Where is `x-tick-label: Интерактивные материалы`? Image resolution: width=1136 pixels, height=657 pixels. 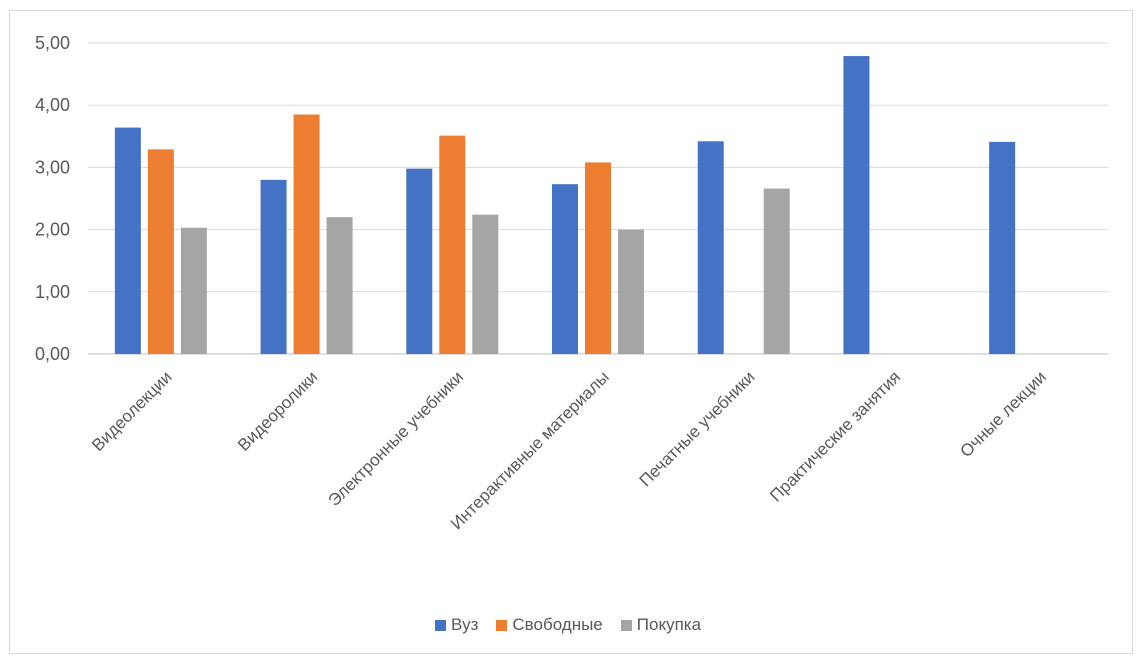
x-tick-label: Интерактивные материалы is located at coordinates (530, 450).